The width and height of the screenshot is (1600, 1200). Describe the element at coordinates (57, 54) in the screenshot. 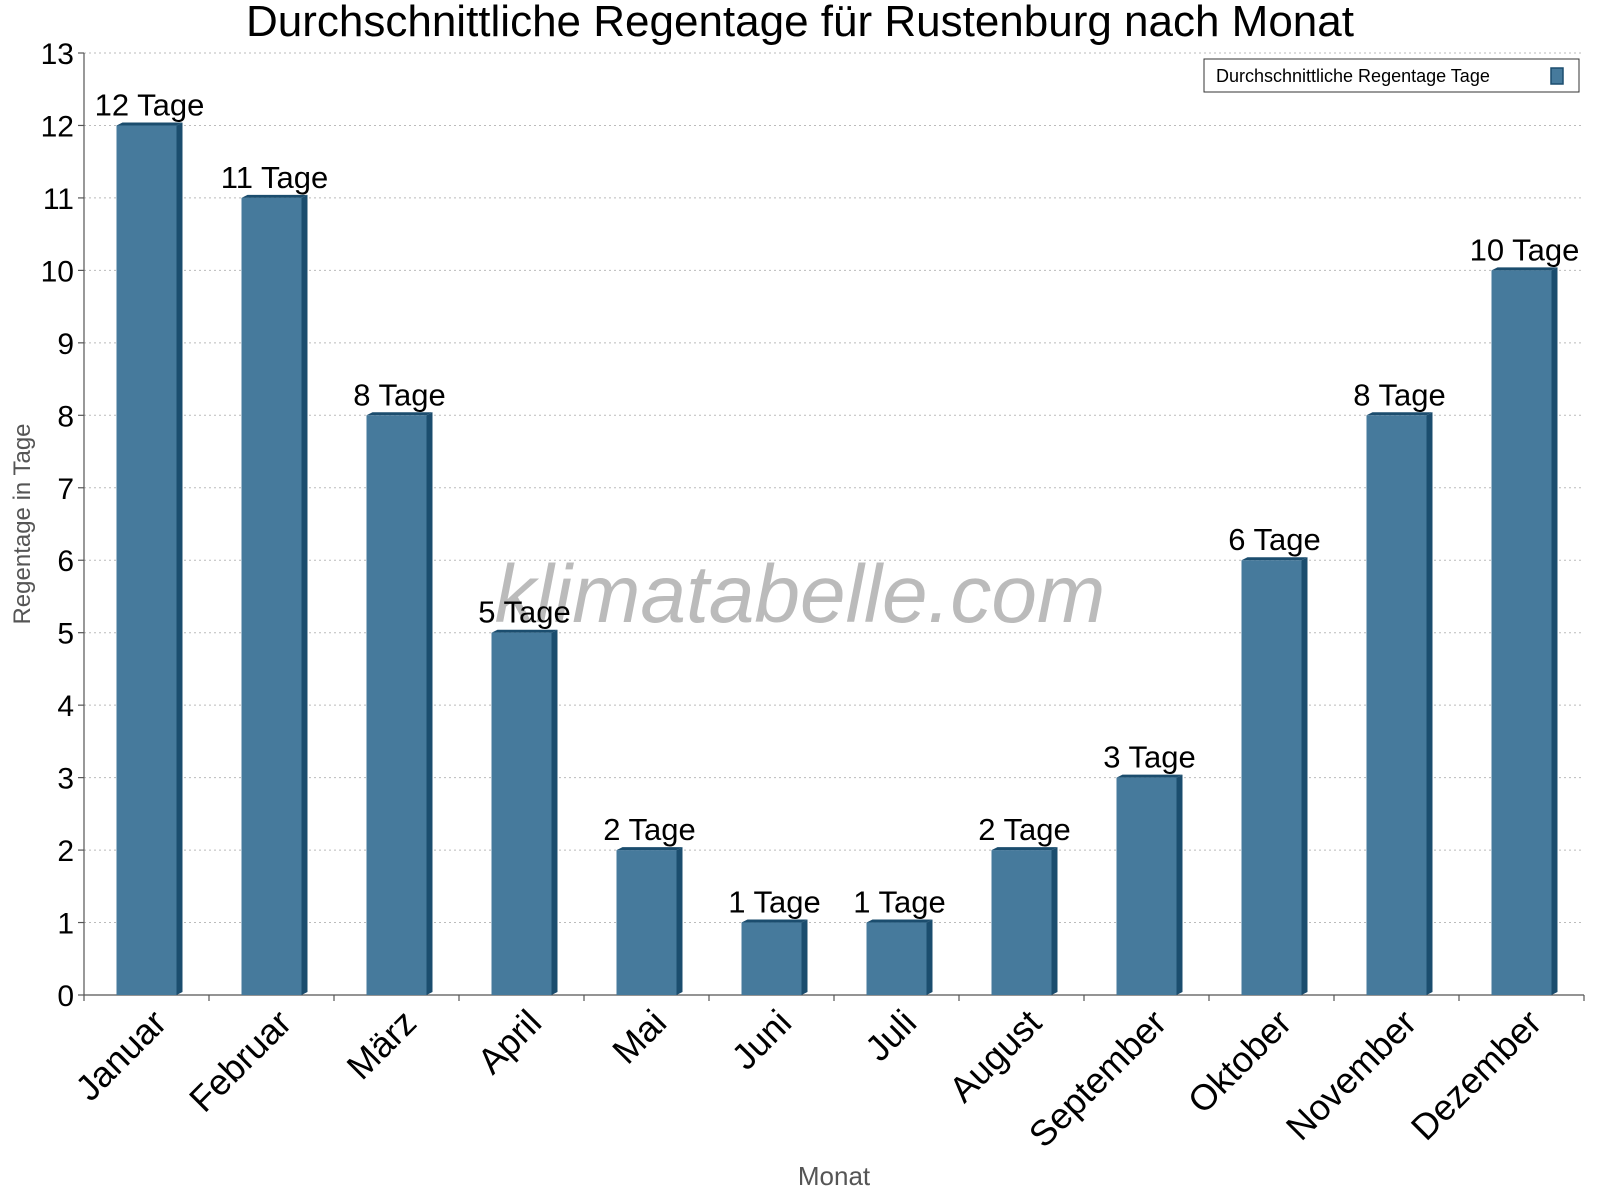

I see `y-tick-label: 13` at that location.